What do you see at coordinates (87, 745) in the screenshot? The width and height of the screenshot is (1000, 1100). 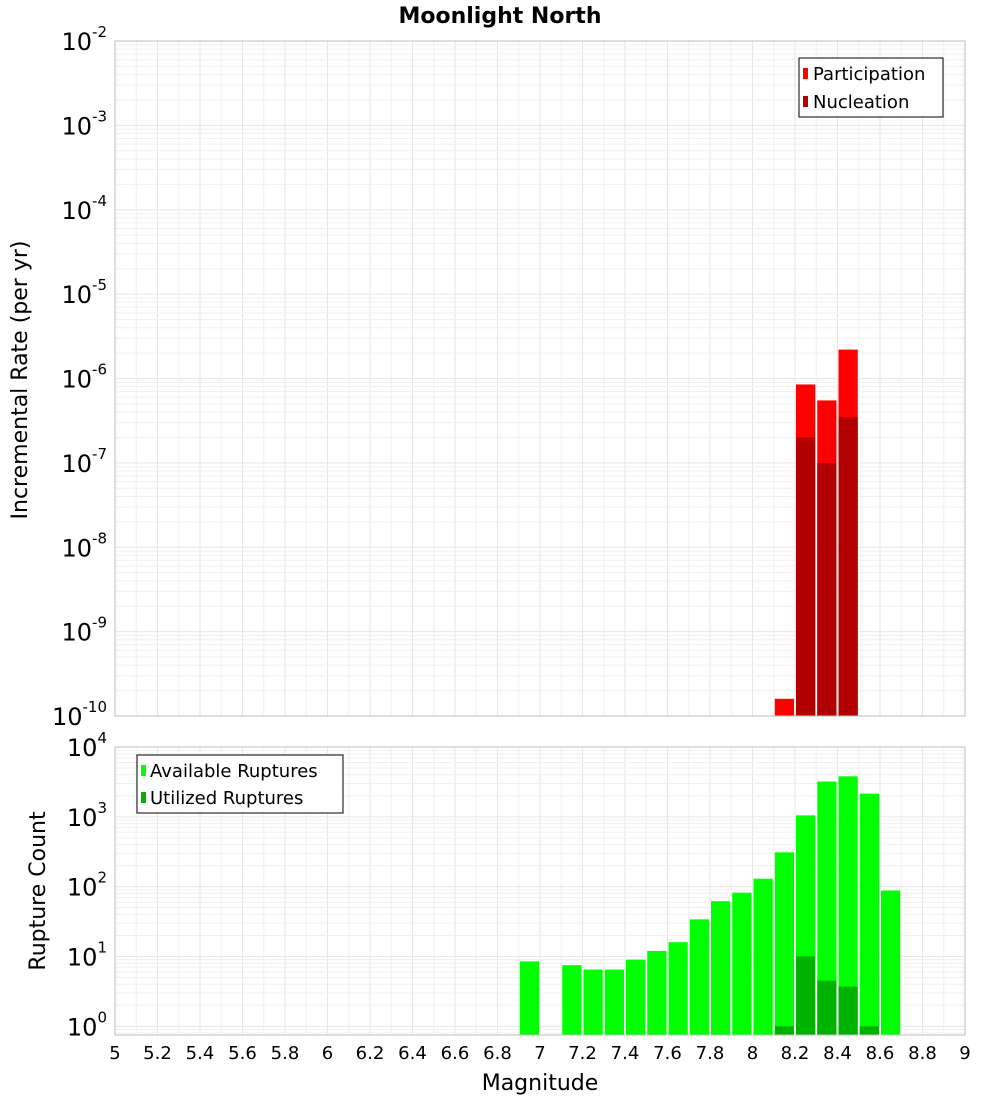 I see `y-tick-label: 10⁴` at bounding box center [87, 745].